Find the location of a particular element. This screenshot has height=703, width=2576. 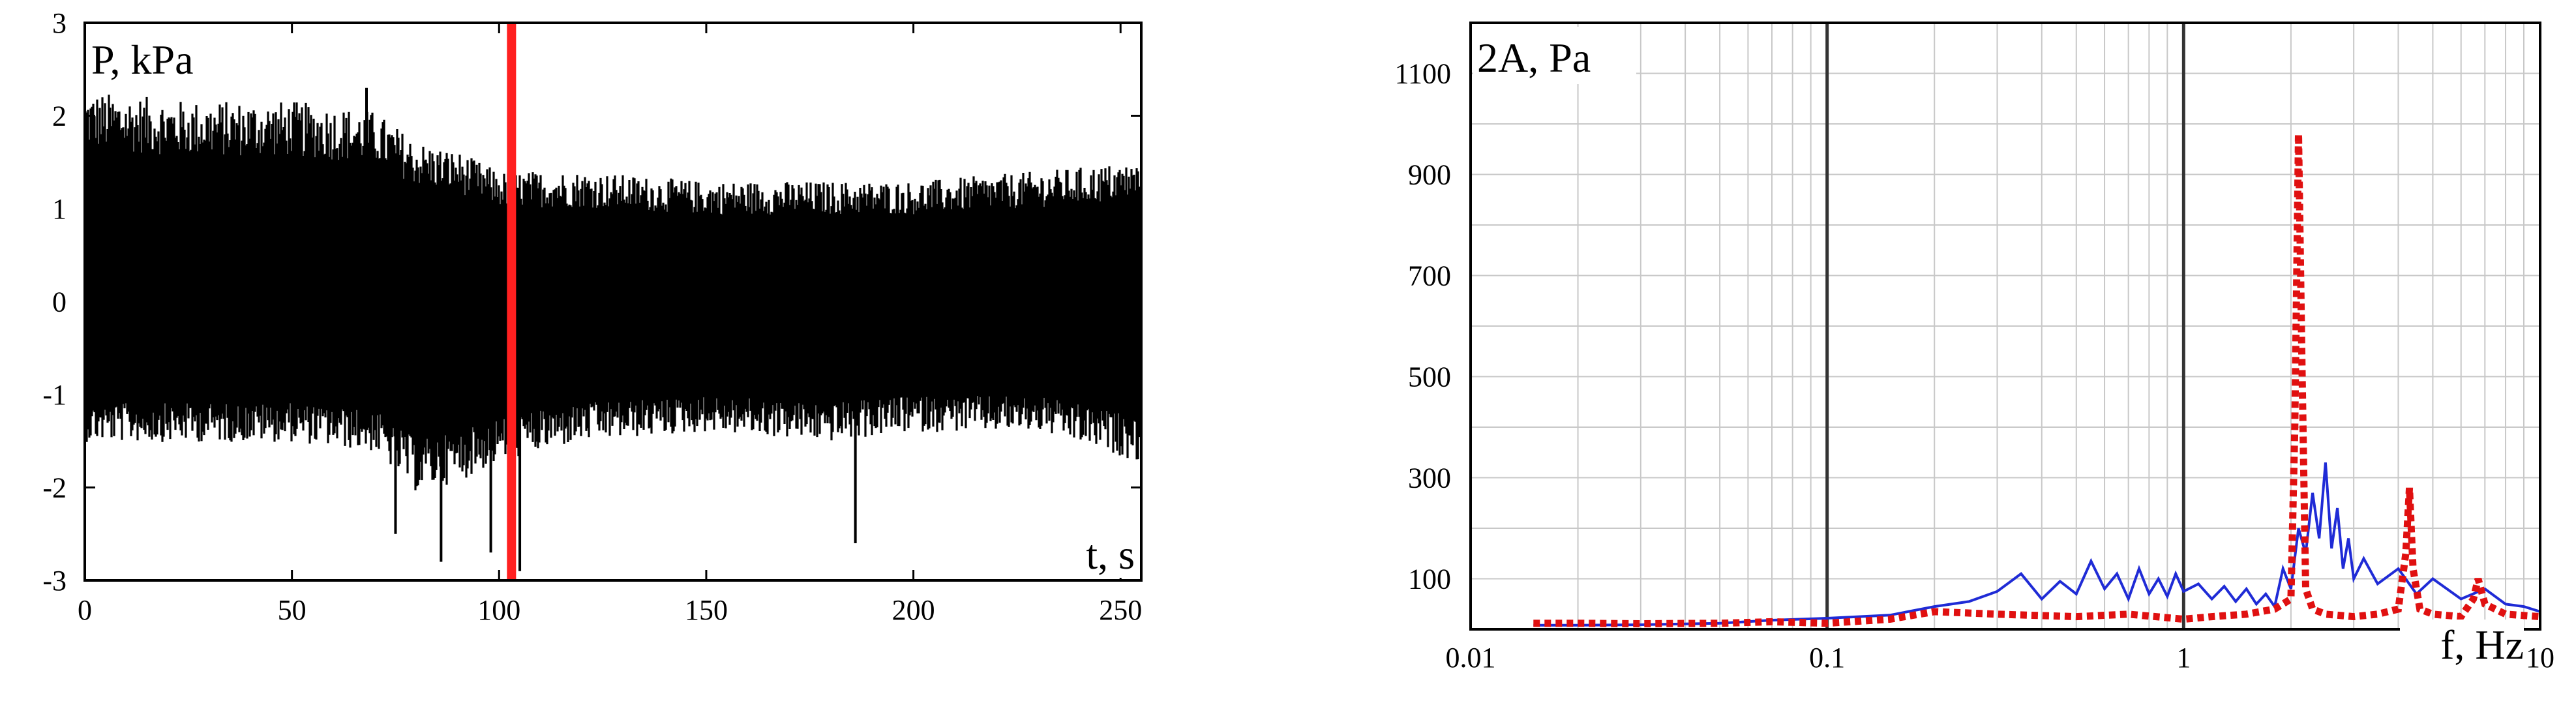

series-solid-blue is located at coordinates (2037, 544).